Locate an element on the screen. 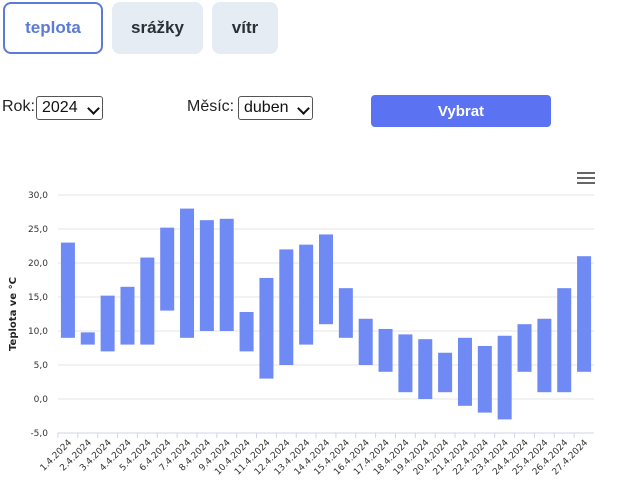 Image resolution: width=619 pixels, height=501 pixels. year-select-value: 2024 is located at coordinates (60, 107).